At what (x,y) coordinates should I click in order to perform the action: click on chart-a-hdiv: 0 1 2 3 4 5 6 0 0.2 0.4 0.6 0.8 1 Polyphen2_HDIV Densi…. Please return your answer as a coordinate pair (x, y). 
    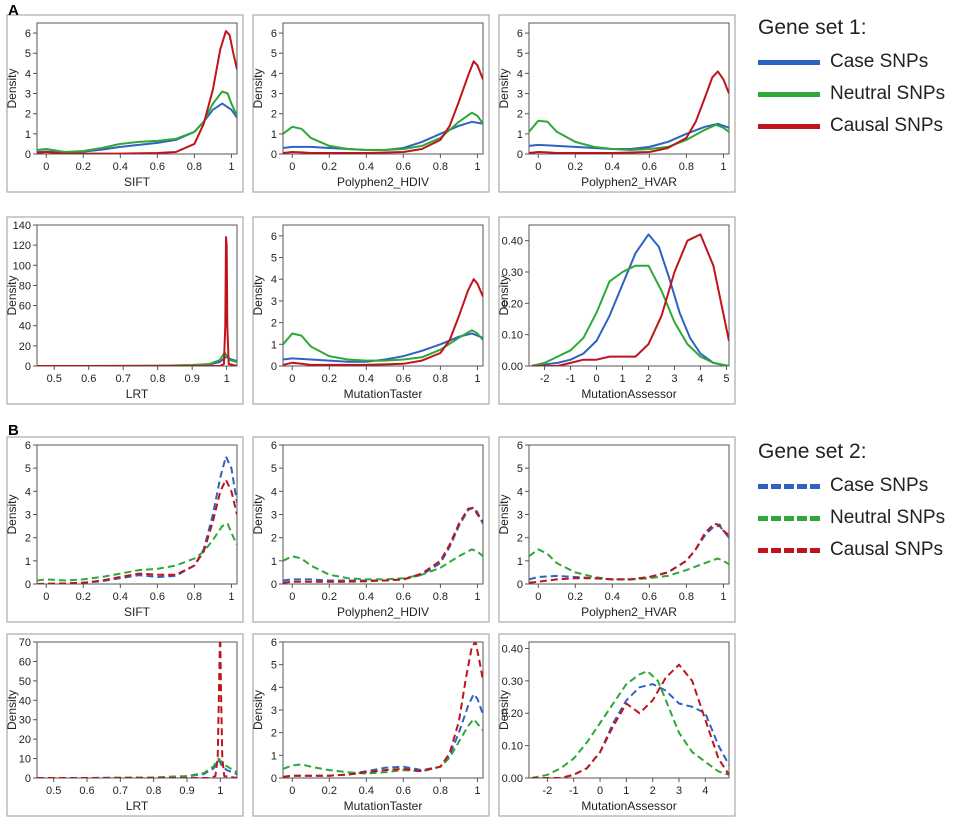
    Looking at the image, I should click on (370, 103).